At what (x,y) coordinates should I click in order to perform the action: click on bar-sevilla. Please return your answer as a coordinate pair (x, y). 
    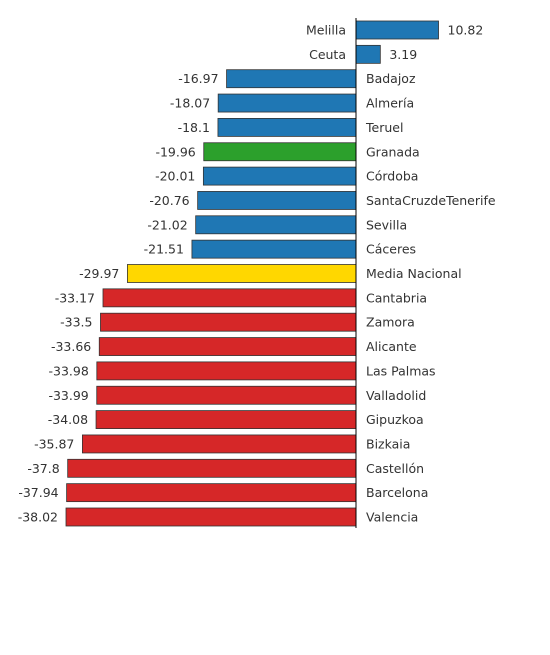
    Looking at the image, I should click on (276, 225).